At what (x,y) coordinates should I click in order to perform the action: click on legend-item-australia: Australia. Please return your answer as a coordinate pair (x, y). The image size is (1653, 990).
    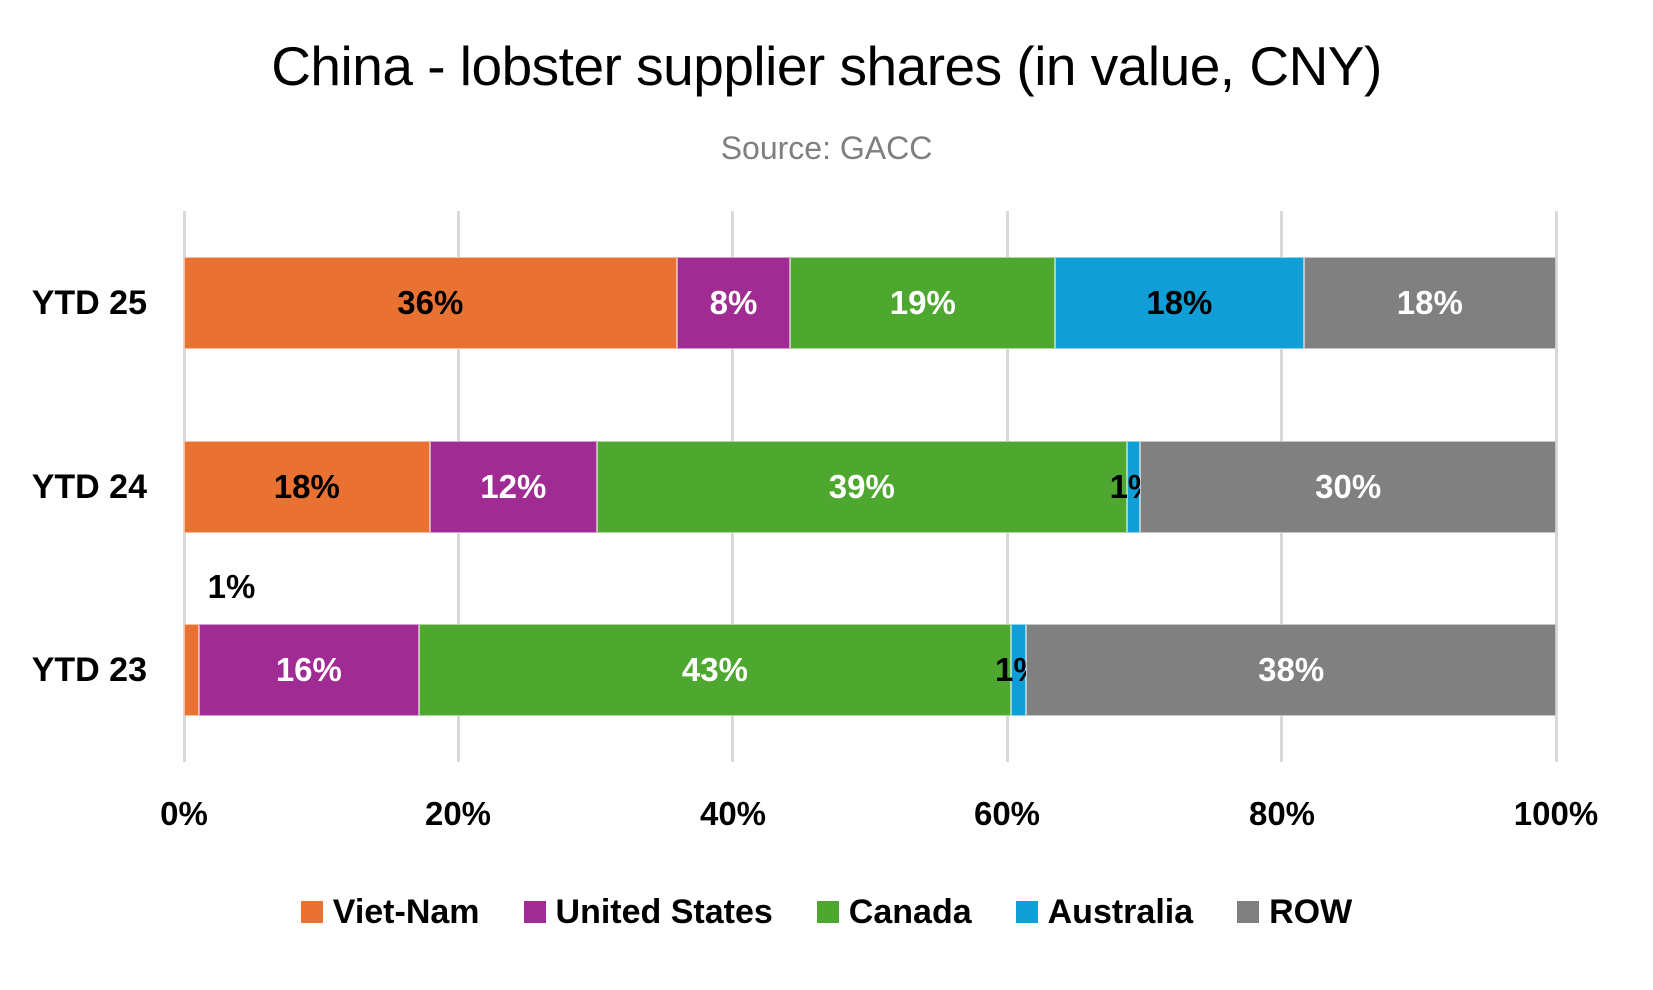
    Looking at the image, I should click on (1104, 912).